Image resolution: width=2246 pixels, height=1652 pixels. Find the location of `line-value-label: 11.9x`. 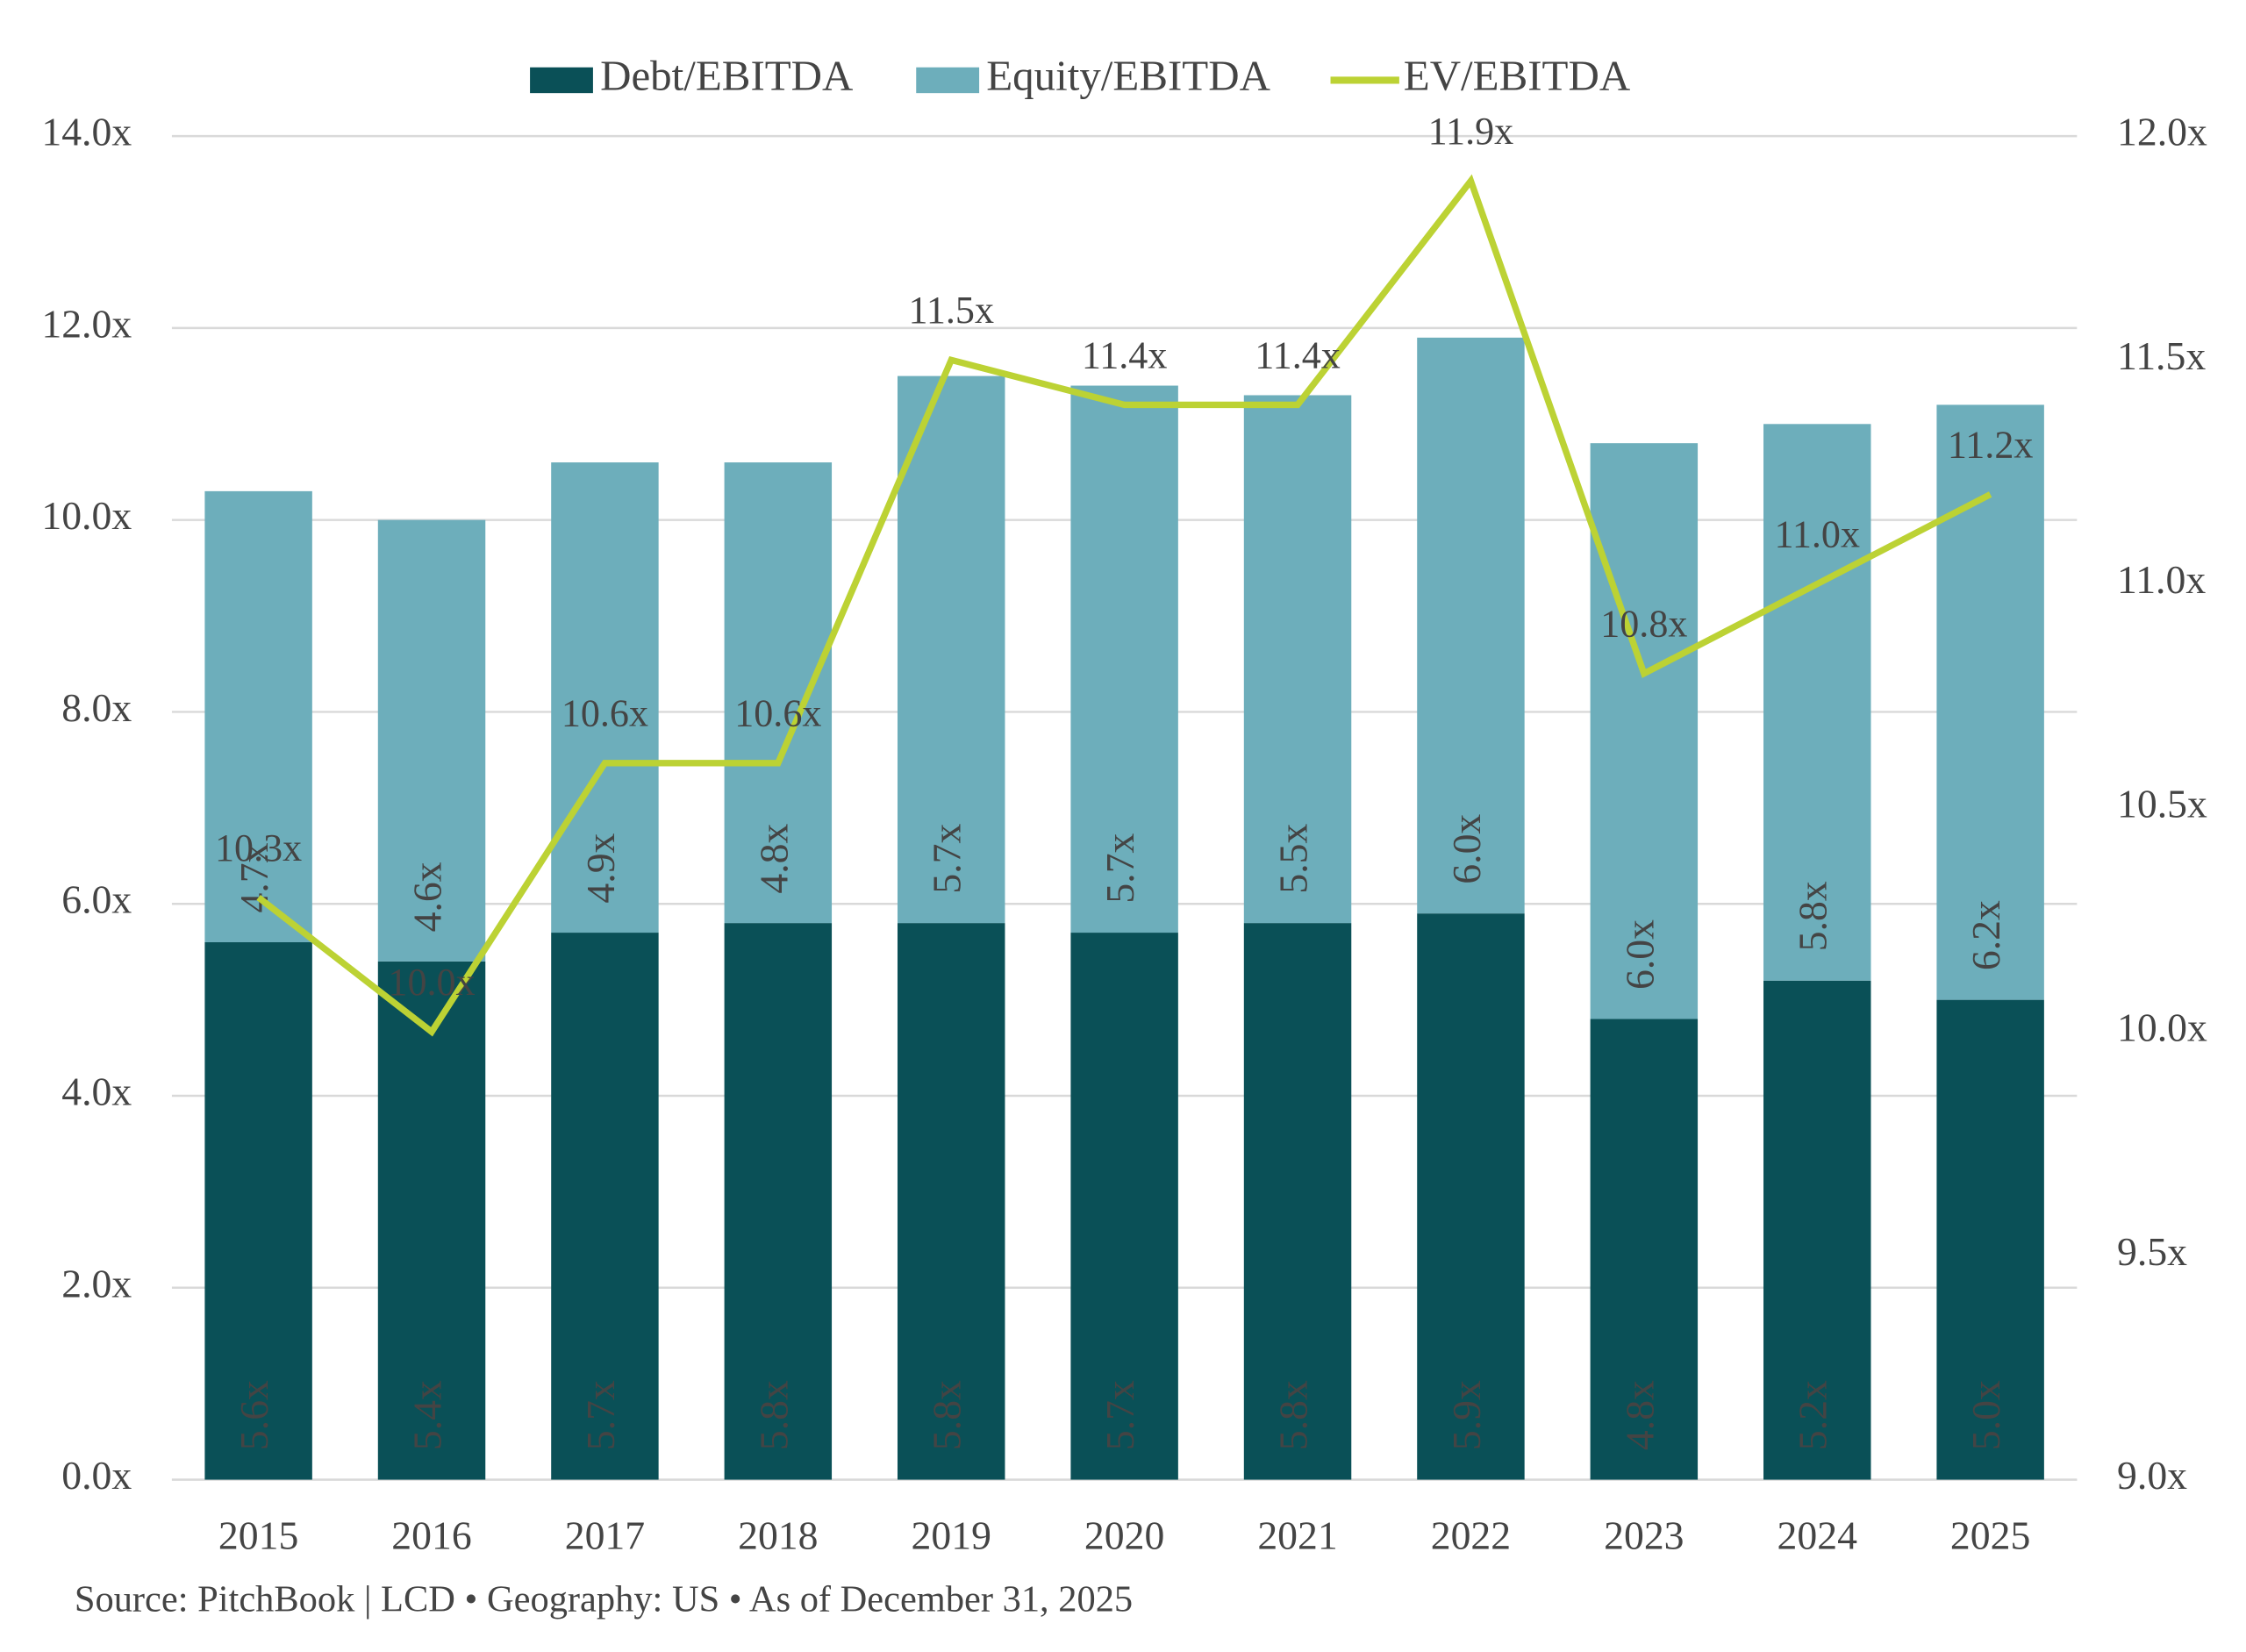

line-value-label: 11.9x is located at coordinates (1471, 131).